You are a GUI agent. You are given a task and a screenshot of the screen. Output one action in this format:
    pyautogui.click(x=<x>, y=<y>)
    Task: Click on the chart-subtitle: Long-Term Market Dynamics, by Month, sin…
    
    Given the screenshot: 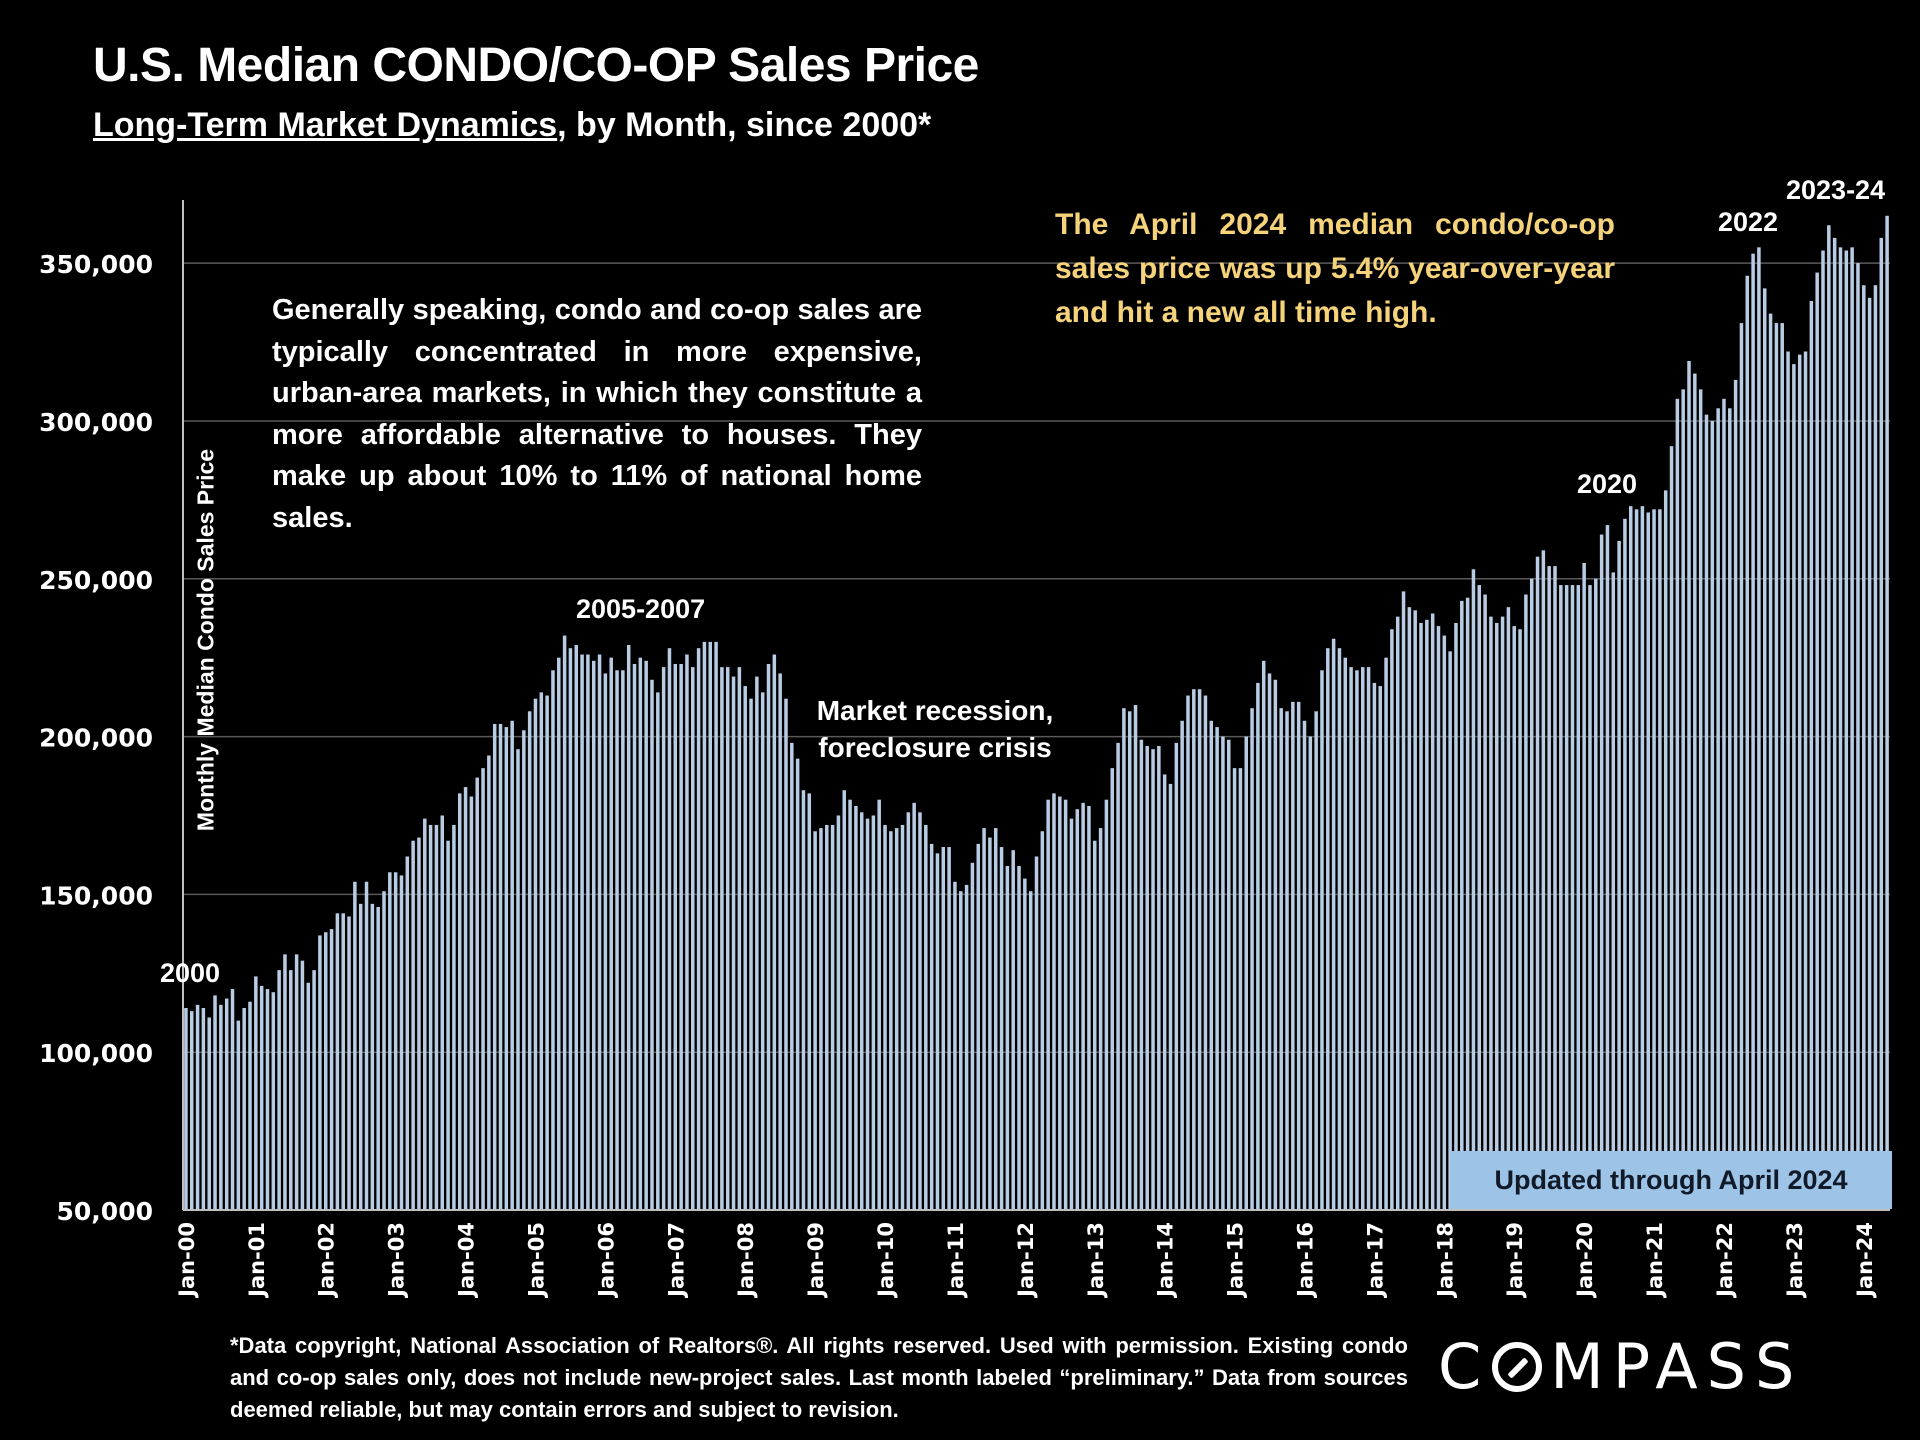 What is the action you would take?
    pyautogui.click(x=512, y=125)
    